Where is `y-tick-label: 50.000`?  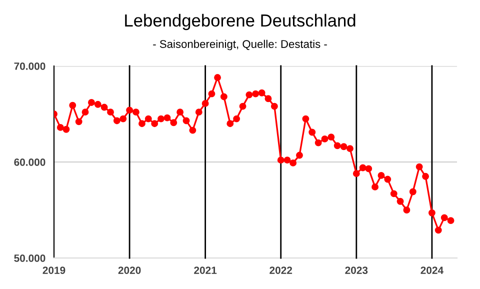 y-tick-label: 50.000 is located at coordinates (30, 258).